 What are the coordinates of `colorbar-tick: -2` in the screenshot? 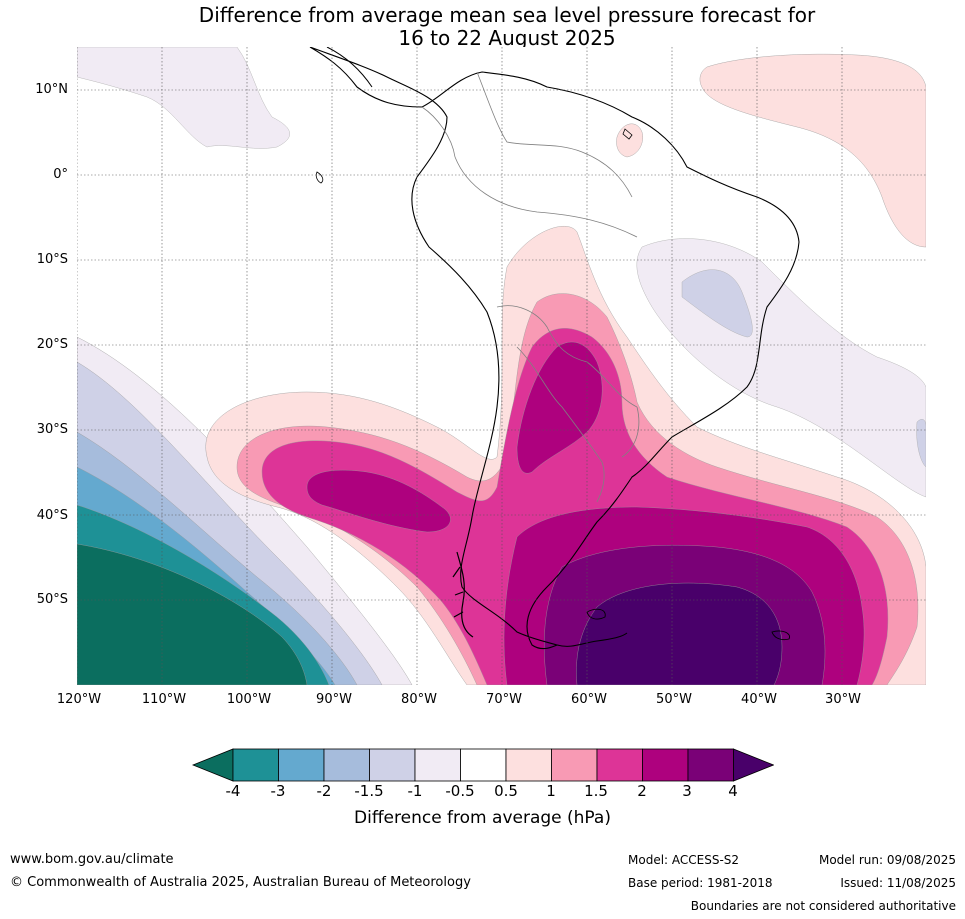 It's located at (324, 791).